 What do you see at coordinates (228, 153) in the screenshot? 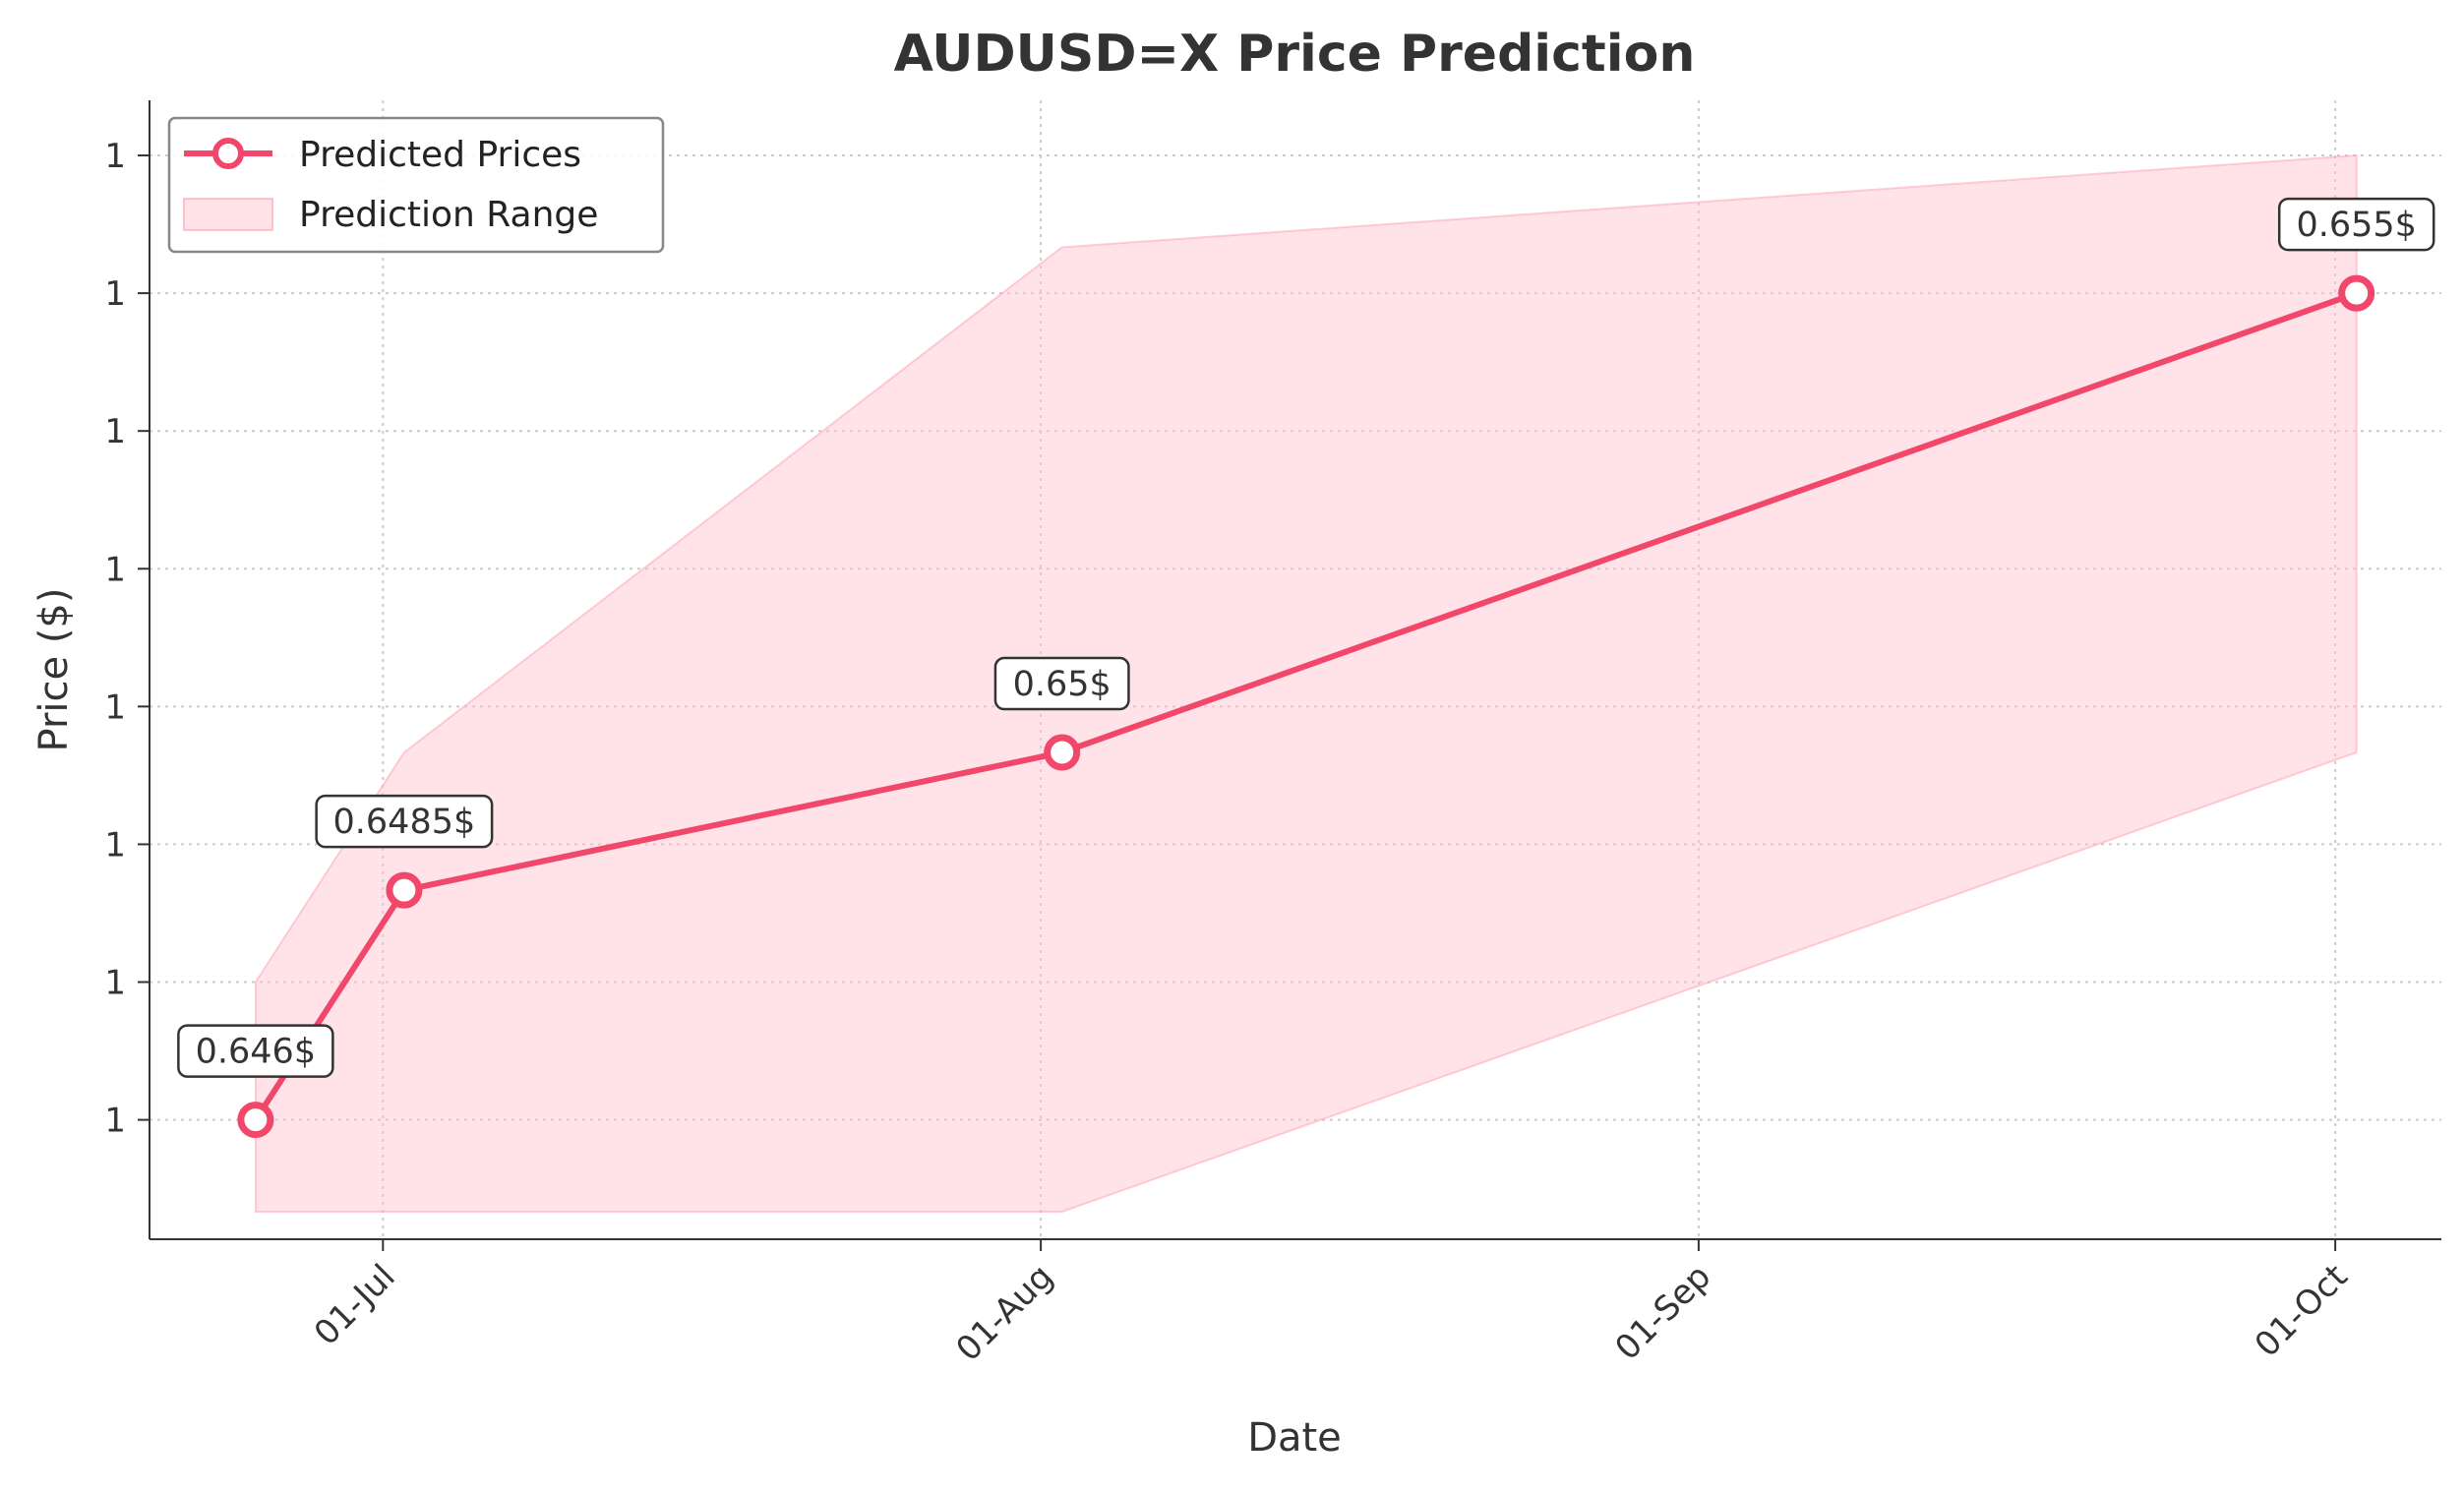
I see `legend-marker-swatch` at bounding box center [228, 153].